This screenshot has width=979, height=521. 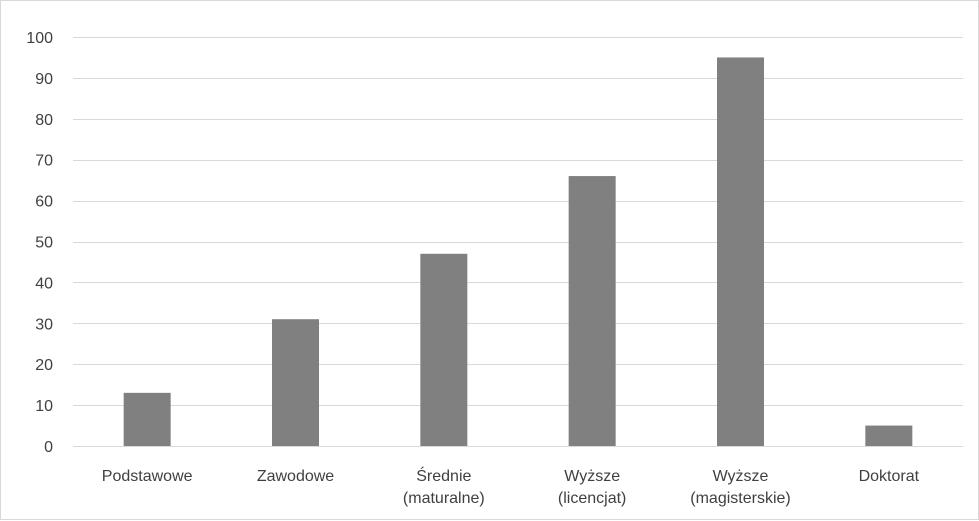 I want to click on y-tick-label: 40, so click(x=44, y=283).